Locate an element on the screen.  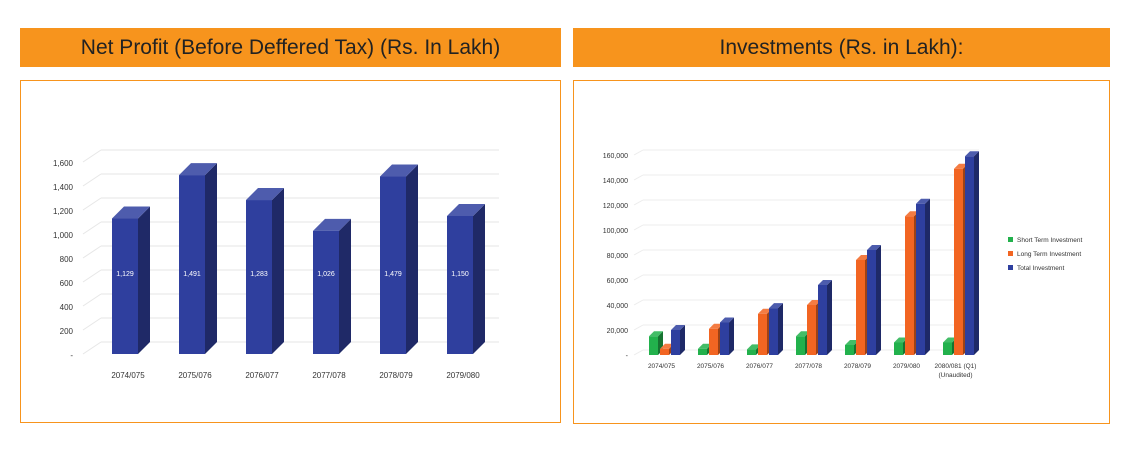
bar-value-label: 1,150 is located at coordinates (460, 274).